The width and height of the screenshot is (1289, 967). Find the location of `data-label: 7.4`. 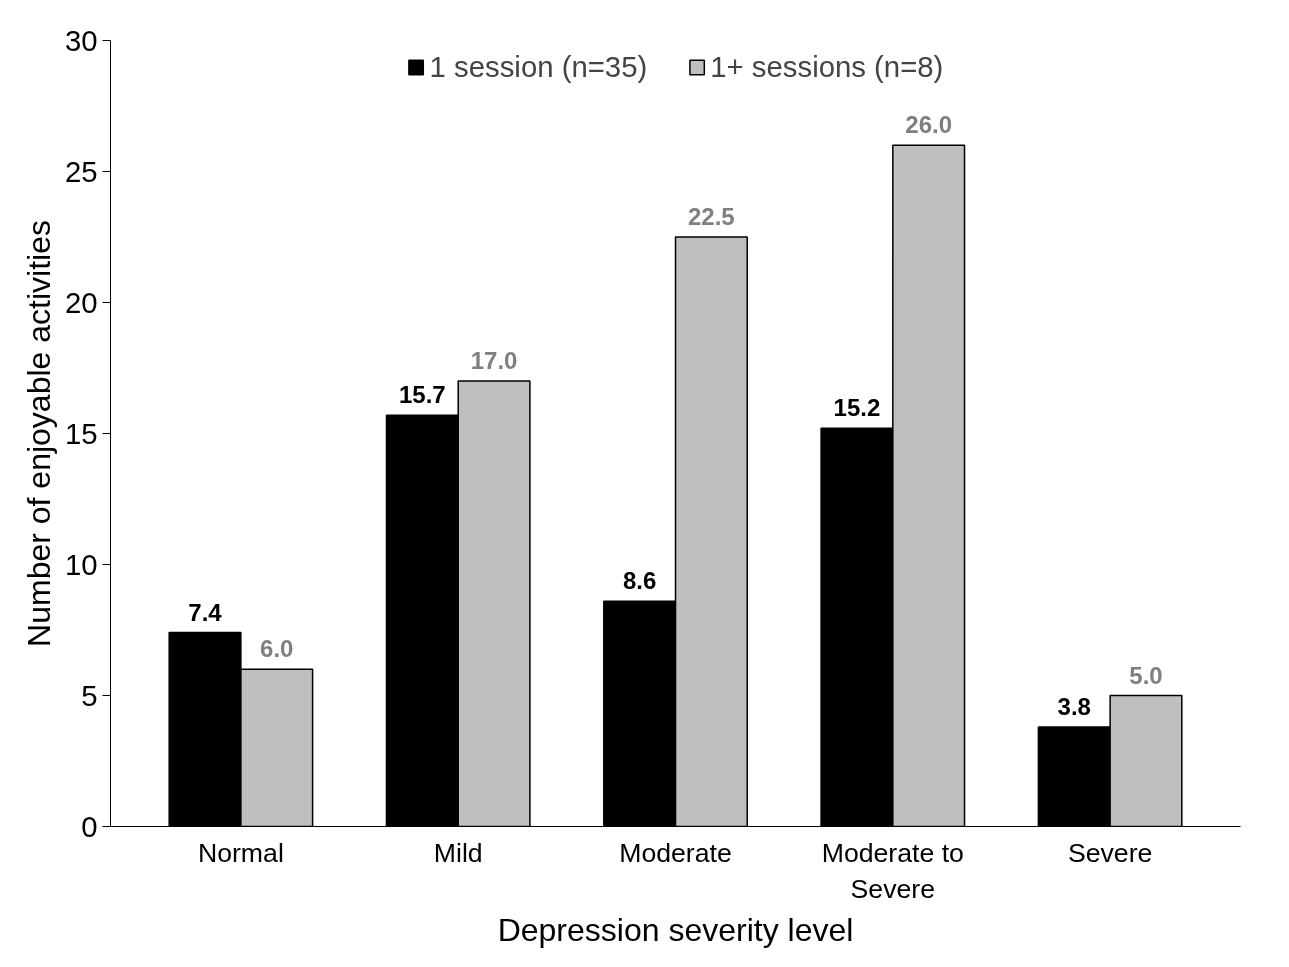

data-label: 7.4 is located at coordinates (205, 612).